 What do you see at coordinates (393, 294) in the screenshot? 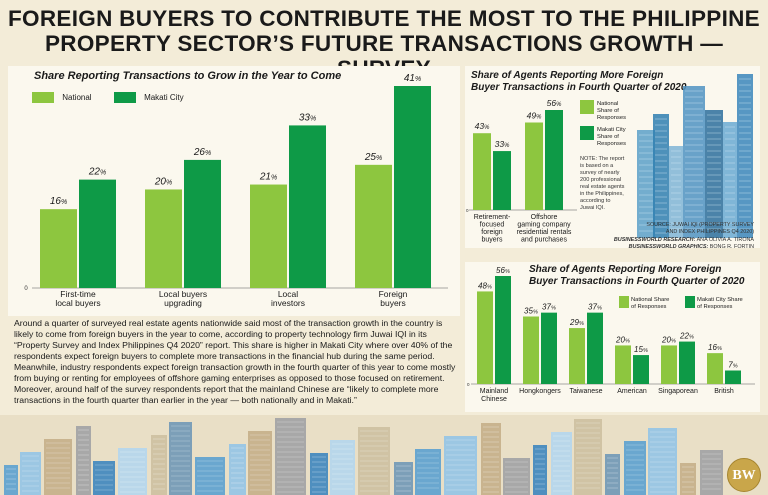
I see `category-label: Foreign` at bounding box center [393, 294].